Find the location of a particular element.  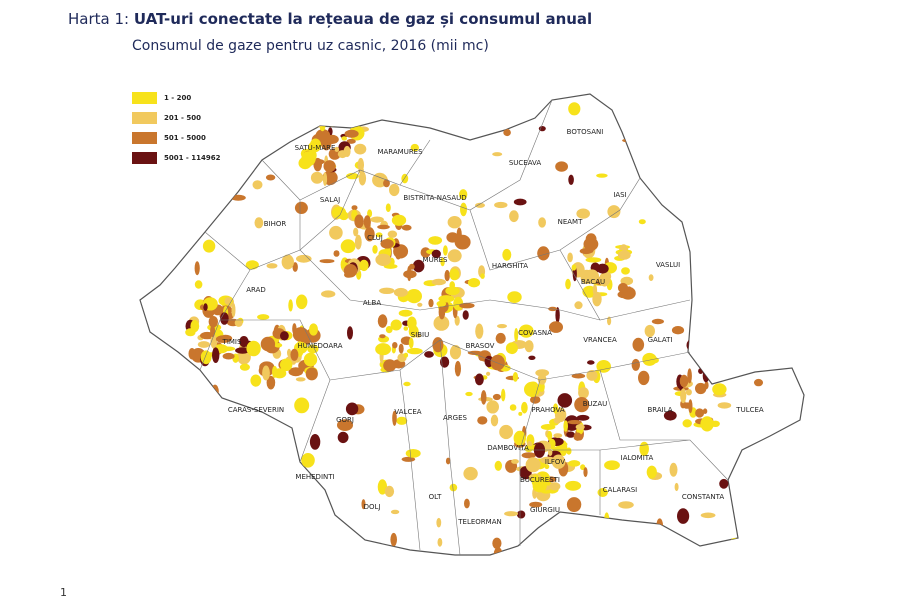

county-label: TULCEA is located at coordinates (749, 410).